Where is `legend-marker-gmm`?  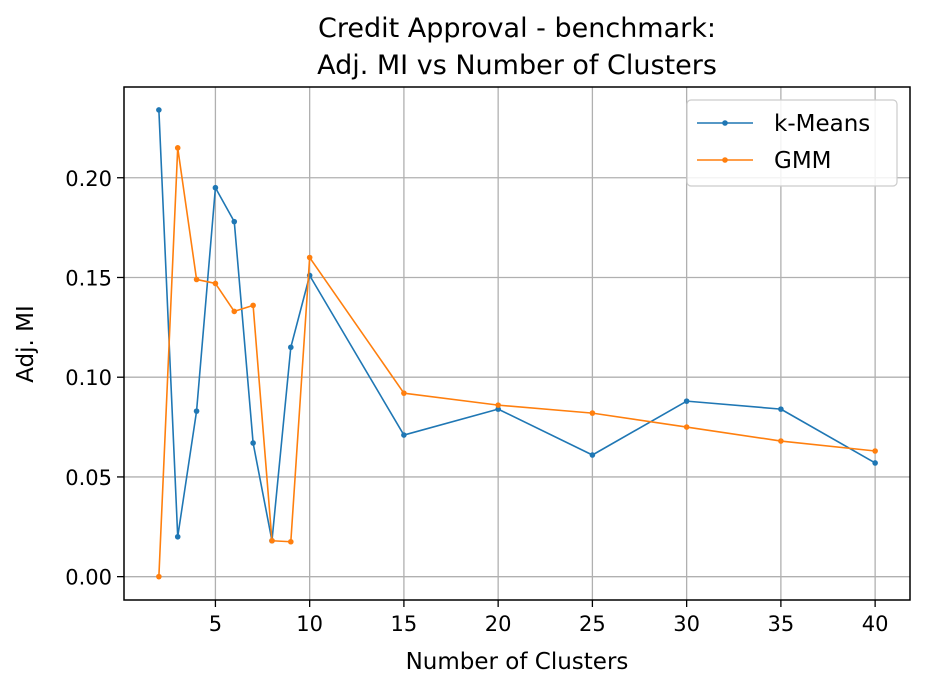
legend-marker-gmm is located at coordinates (725, 160).